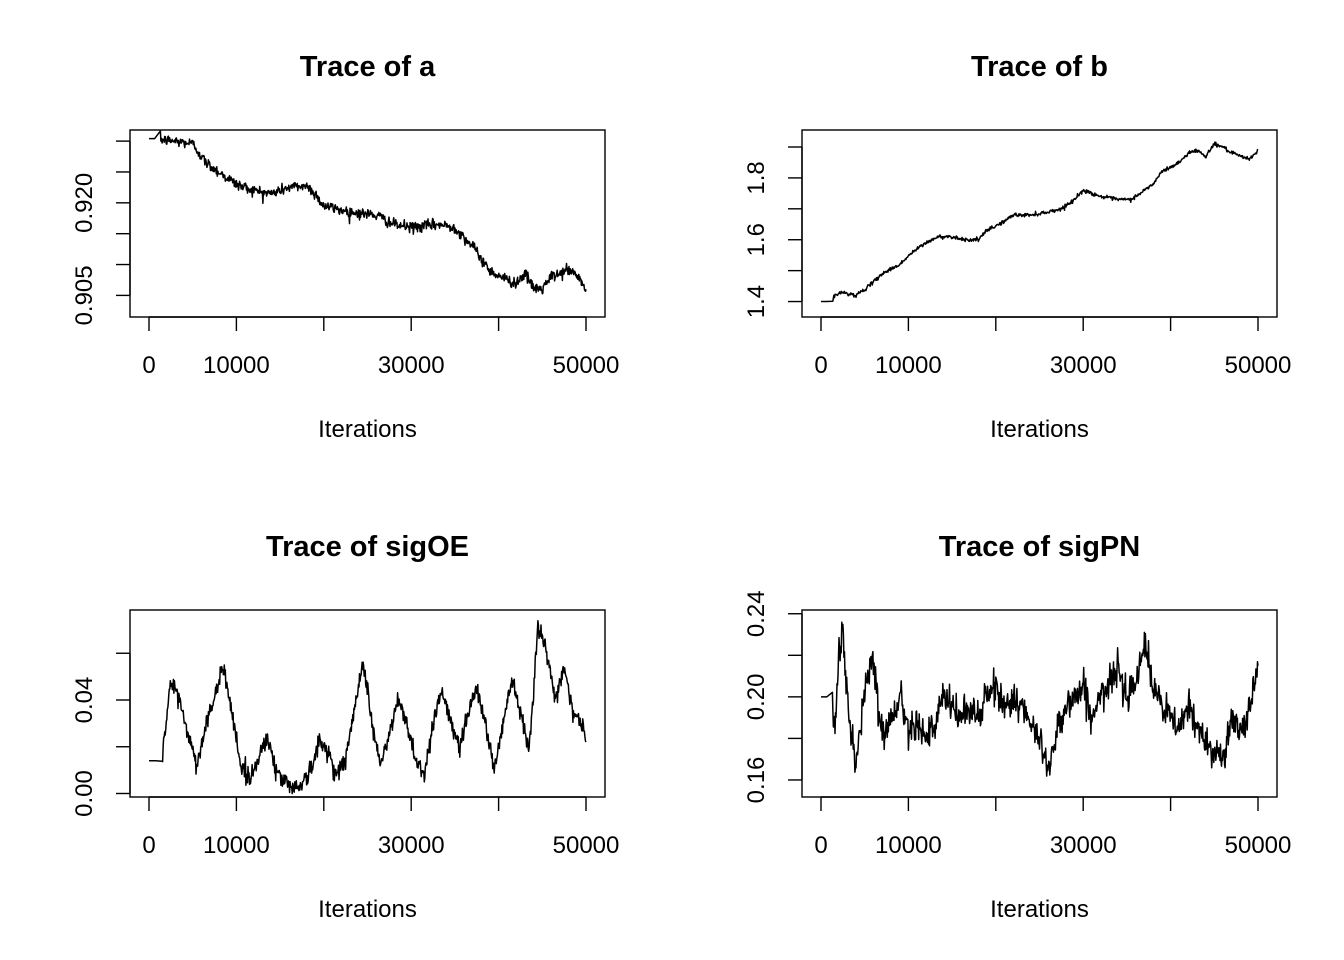 The width and height of the screenshot is (1344, 960). I want to click on y-tick-label: 0.905, so click(84, 295).